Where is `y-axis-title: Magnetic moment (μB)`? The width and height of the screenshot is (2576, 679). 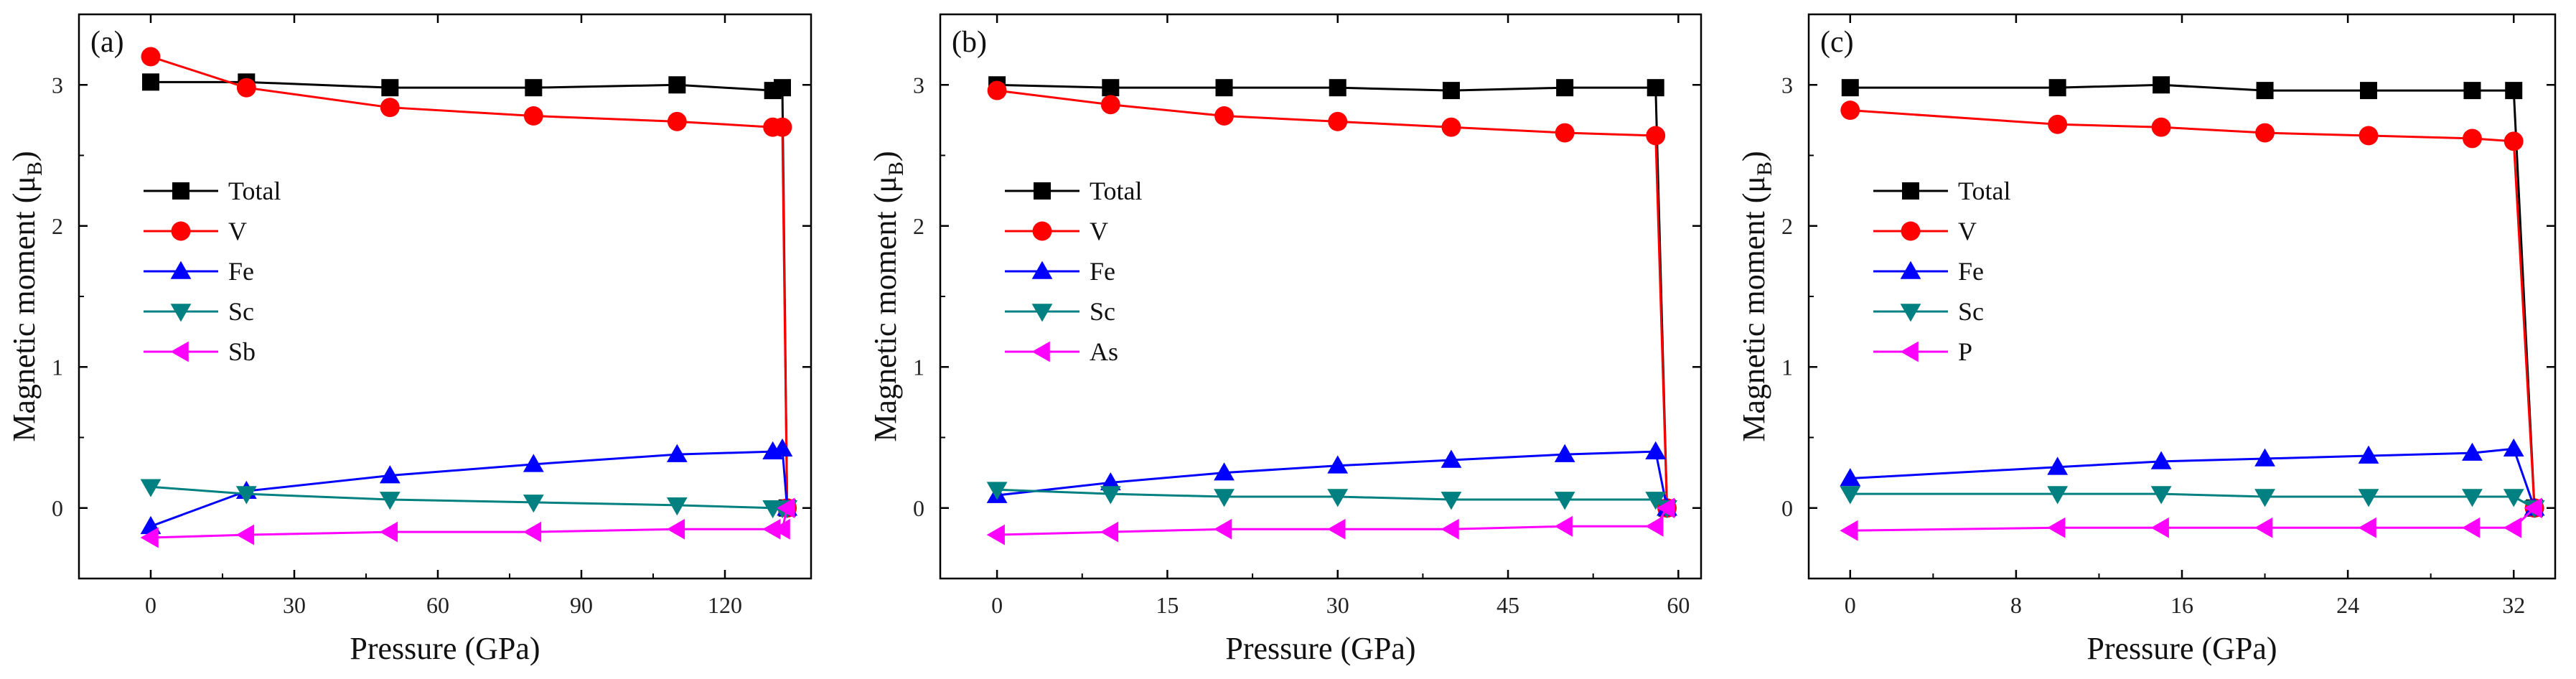 y-axis-title: Magnetic moment (μB) is located at coordinates (1756, 296).